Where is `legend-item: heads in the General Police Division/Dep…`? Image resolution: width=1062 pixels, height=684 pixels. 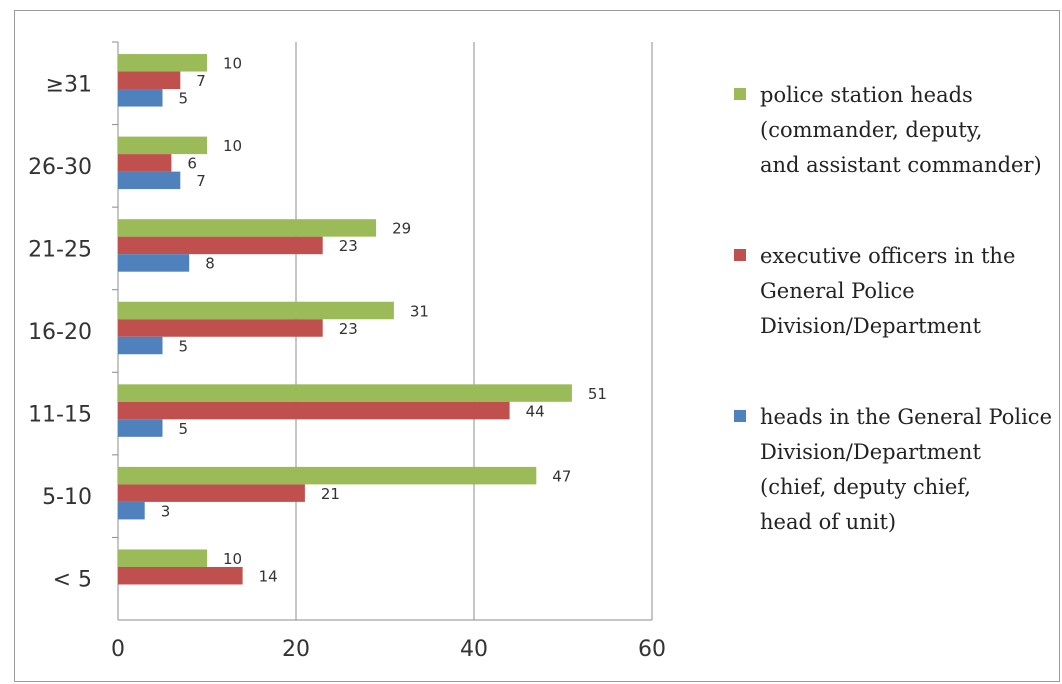 legend-item: heads in the General Police Division/Dep… is located at coordinates (897, 470).